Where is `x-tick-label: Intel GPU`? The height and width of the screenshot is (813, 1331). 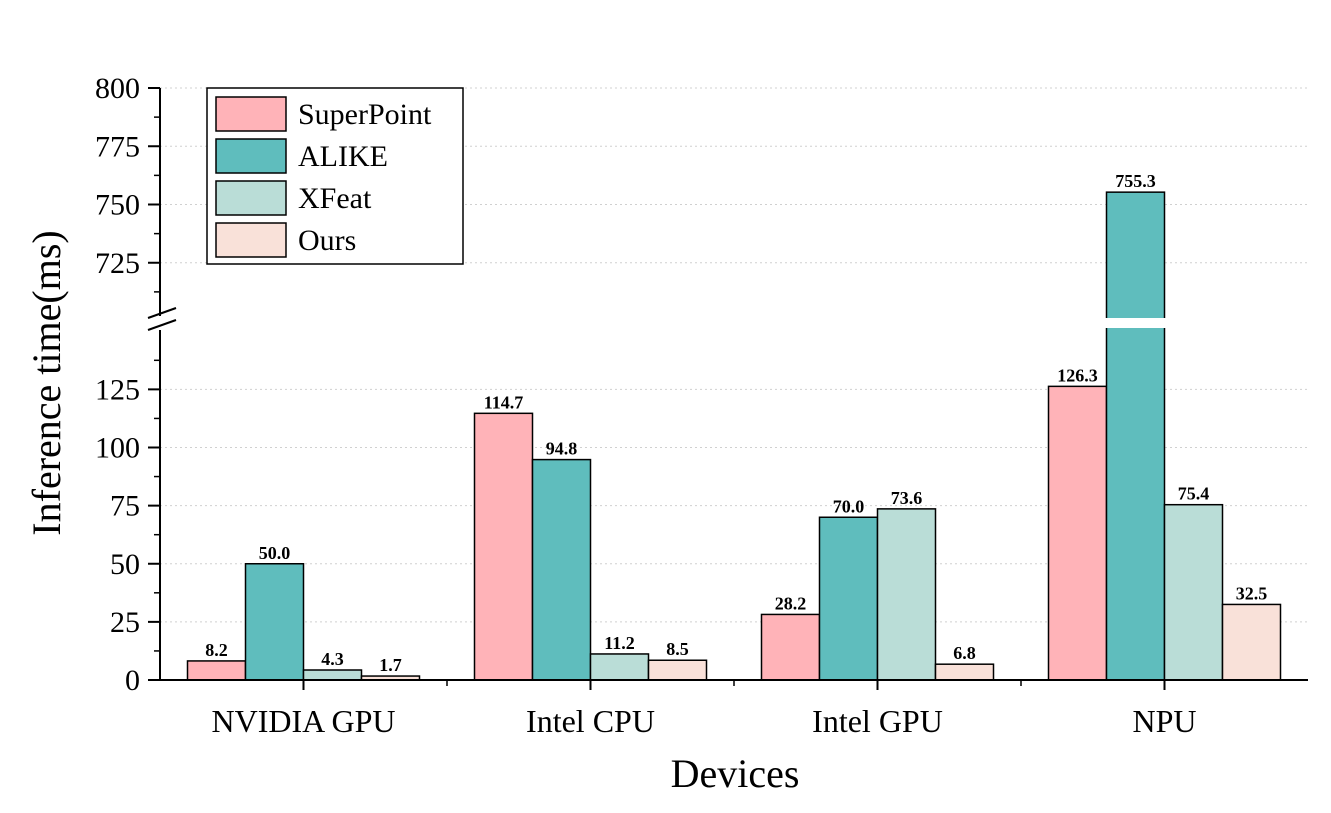 x-tick-label: Intel GPU is located at coordinates (877, 721).